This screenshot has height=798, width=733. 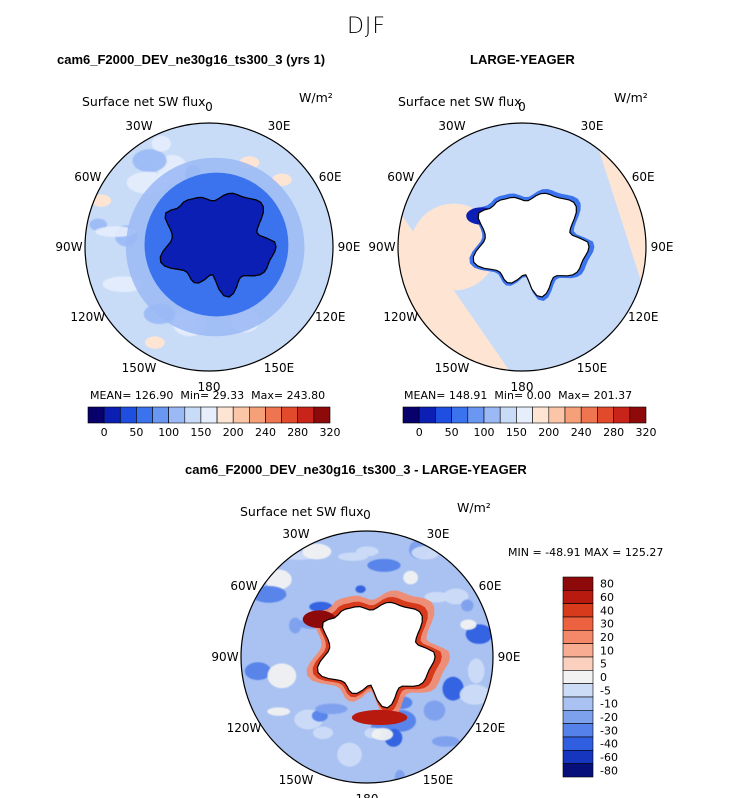 I want to click on panel2-colorbar-label: 150, so click(x=516, y=432).